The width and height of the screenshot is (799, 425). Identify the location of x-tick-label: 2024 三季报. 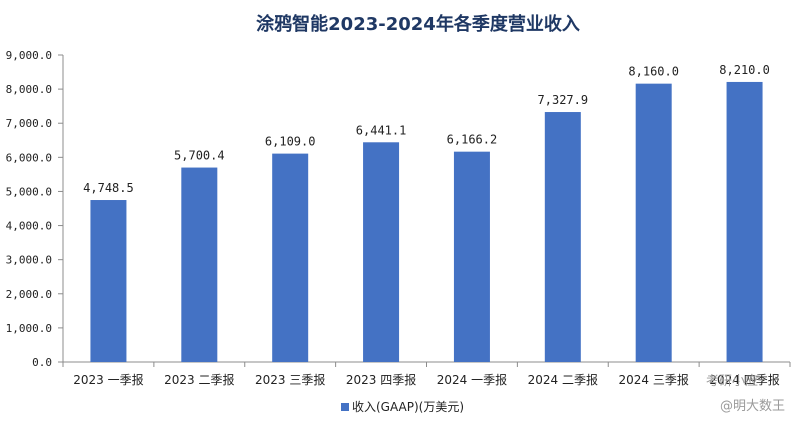
(654, 379).